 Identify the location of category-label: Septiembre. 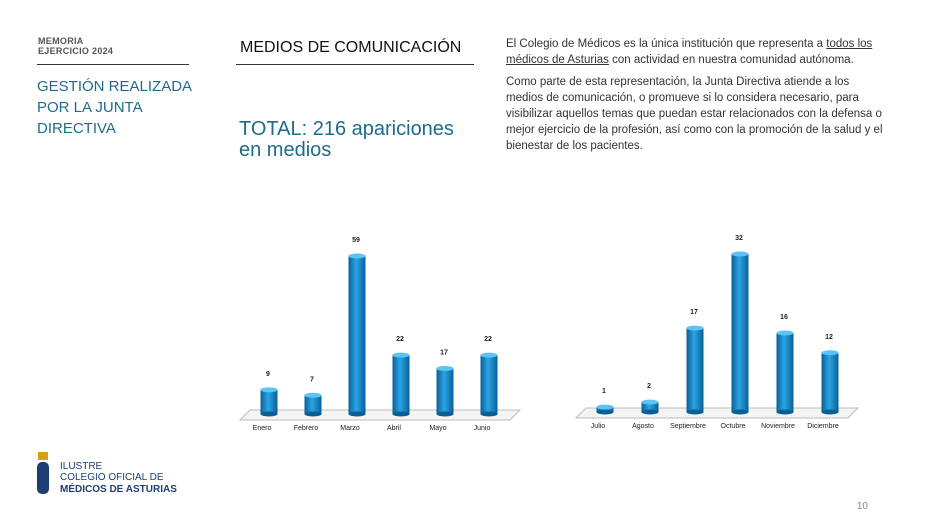
(688, 426).